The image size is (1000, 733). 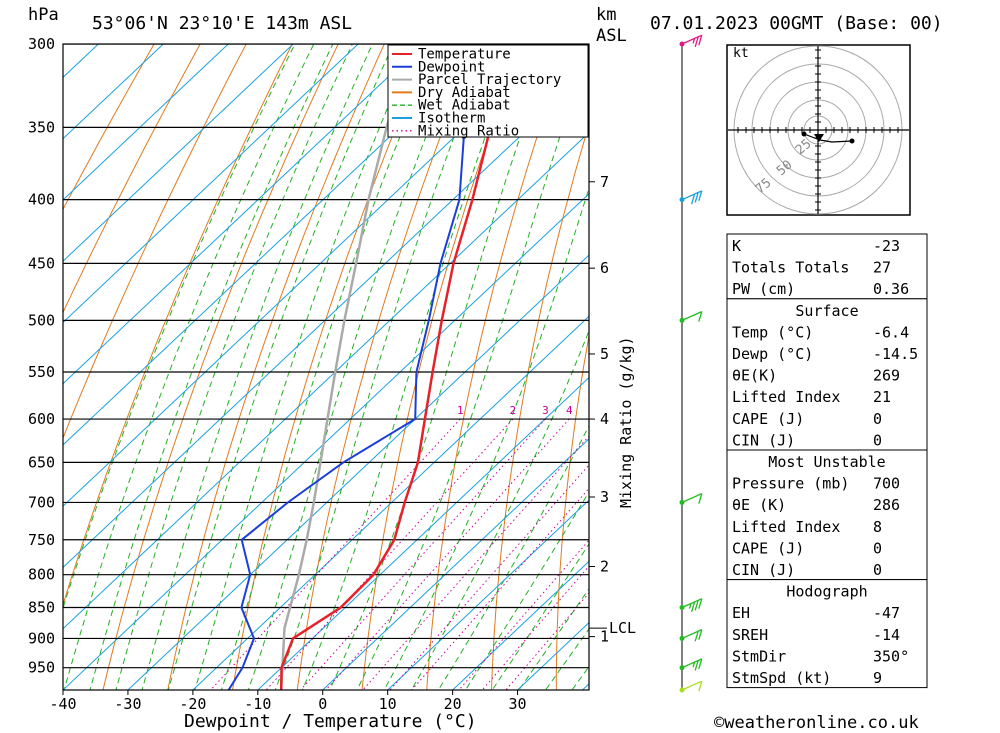 What do you see at coordinates (763, 440) in the screenshot?
I see `index-label: CIN (J)` at bounding box center [763, 440].